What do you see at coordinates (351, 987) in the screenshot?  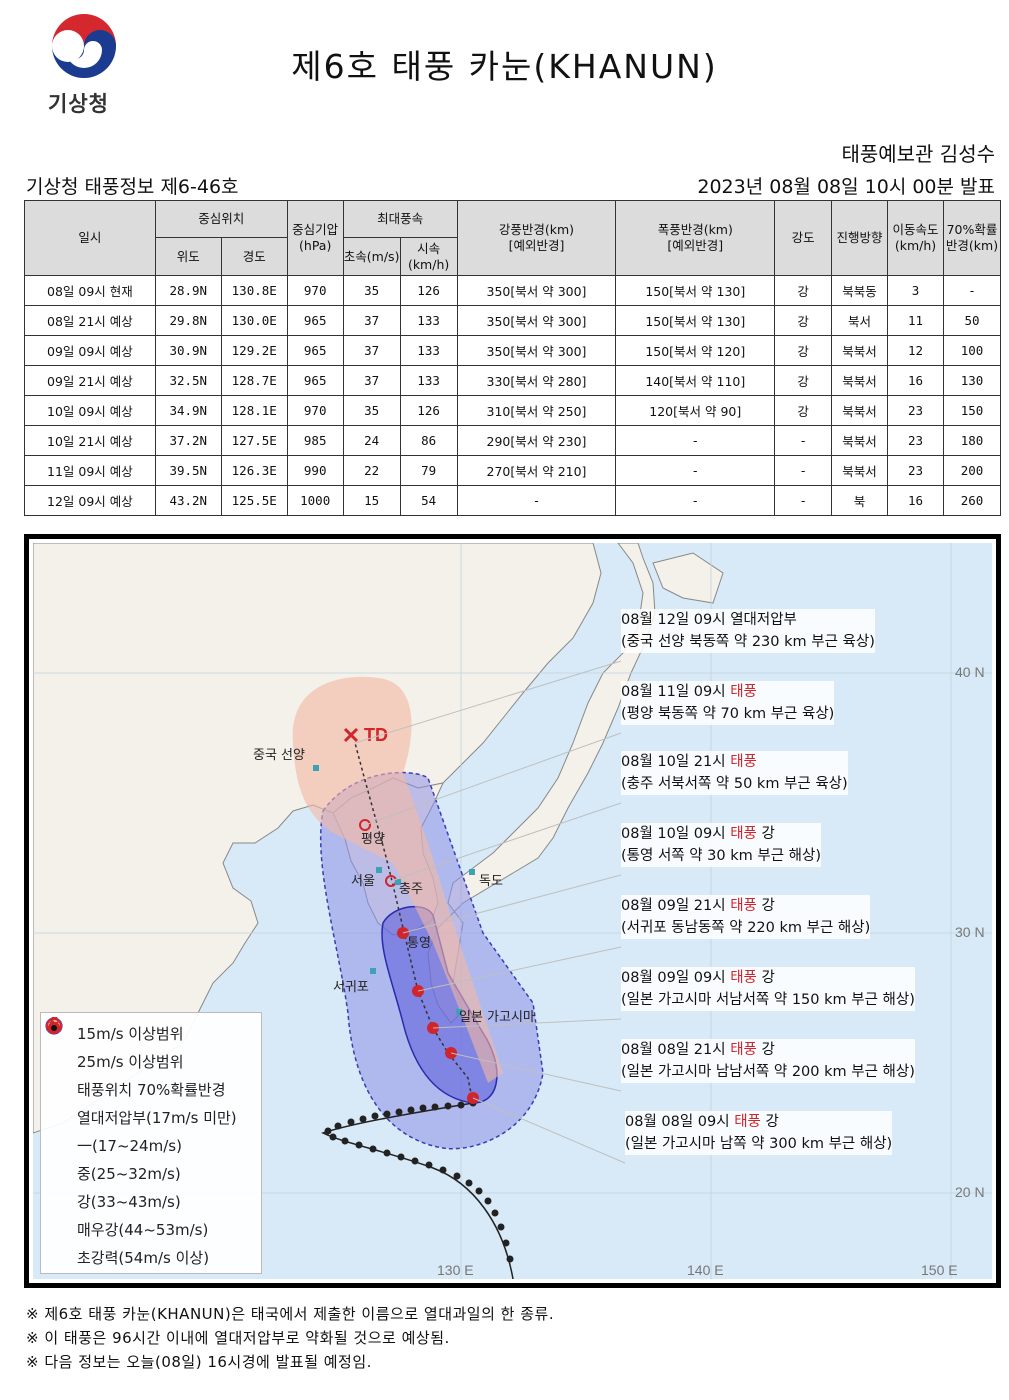 I see `place-seogwipo: 서귀포` at bounding box center [351, 987].